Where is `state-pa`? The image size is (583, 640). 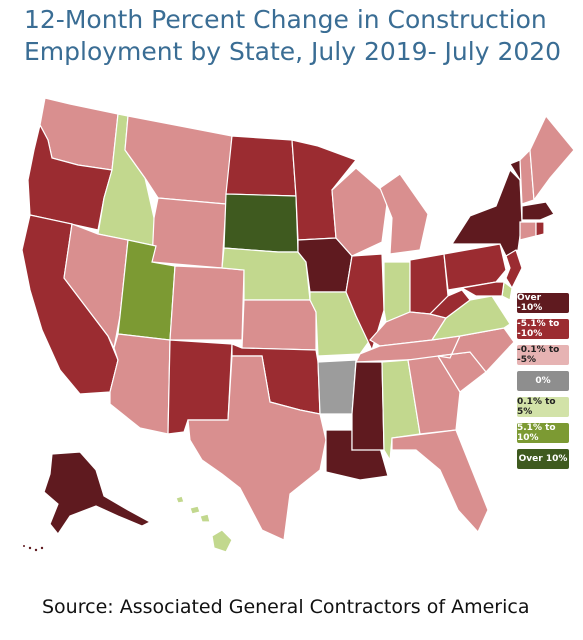
state-pa is located at coordinates (475, 267).